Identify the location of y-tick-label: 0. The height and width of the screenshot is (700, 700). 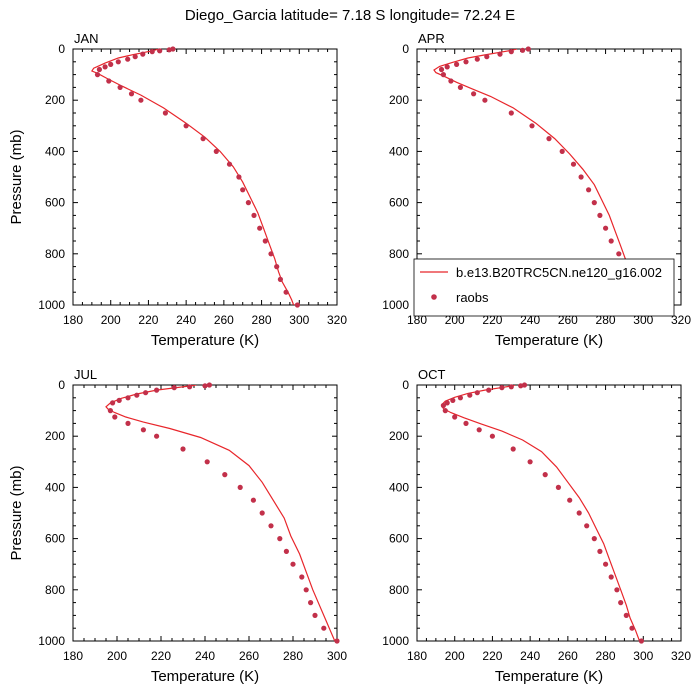
(405, 385).